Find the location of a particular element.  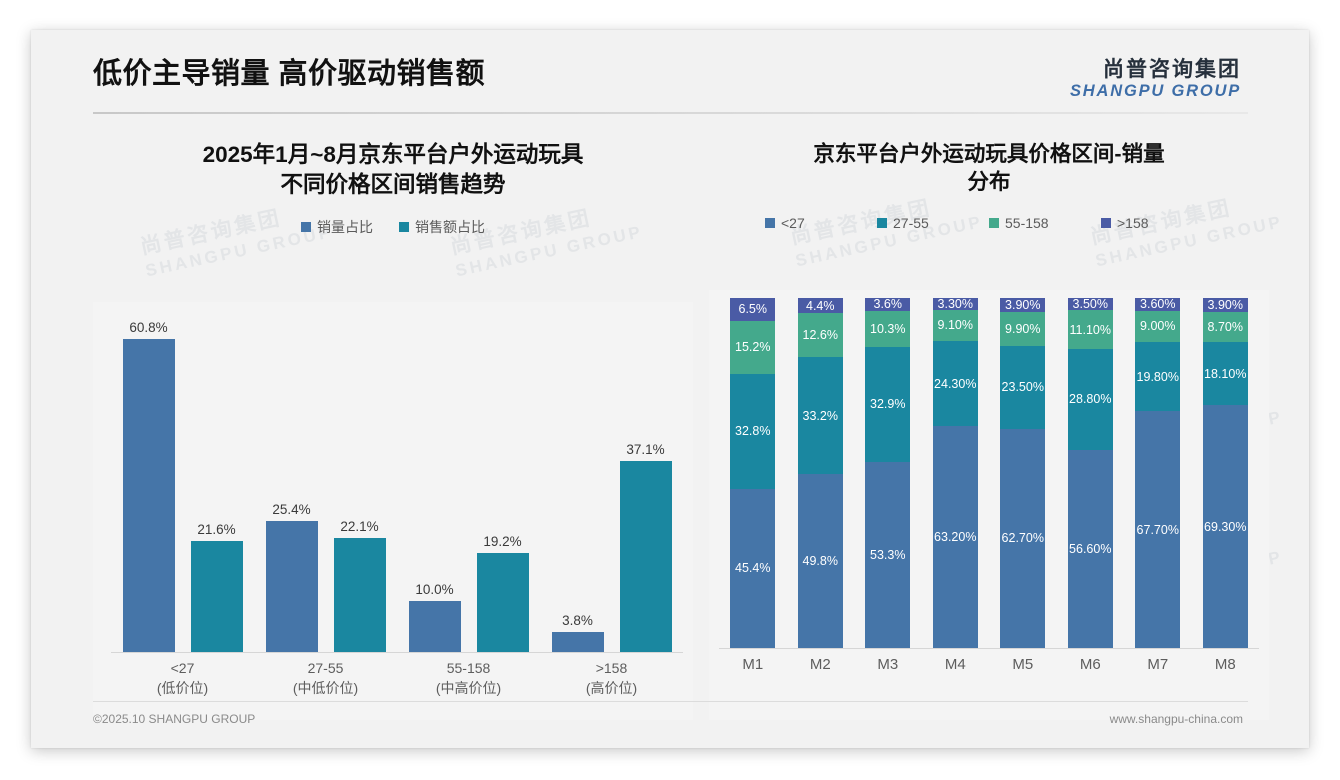

bar-column: 21.6% is located at coordinates (216, 482).